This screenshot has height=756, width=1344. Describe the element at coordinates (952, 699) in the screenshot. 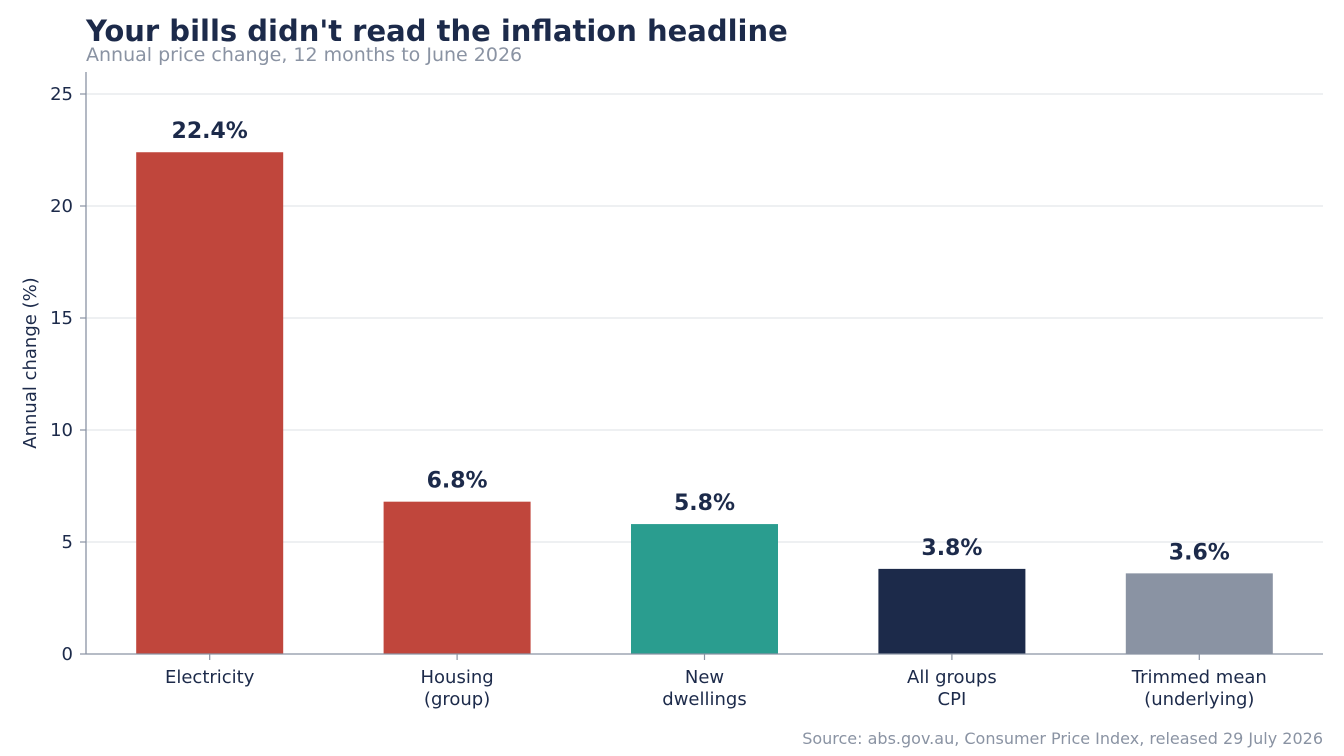

I see `x-tick-label: CPI` at that location.